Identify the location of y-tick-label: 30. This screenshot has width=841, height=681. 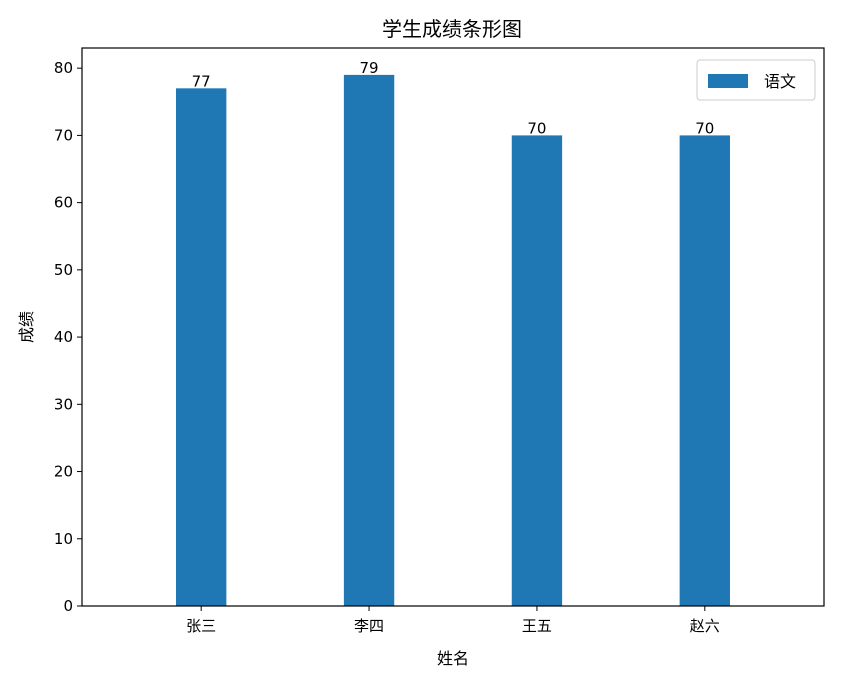
(63, 404).